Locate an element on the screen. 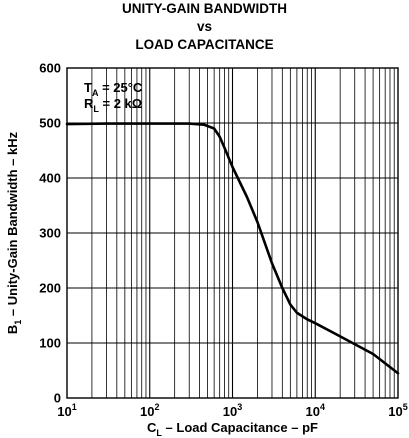 Image resolution: width=409 pixels, height=438 pixels. y-tick-label: 300 is located at coordinates (50, 233).